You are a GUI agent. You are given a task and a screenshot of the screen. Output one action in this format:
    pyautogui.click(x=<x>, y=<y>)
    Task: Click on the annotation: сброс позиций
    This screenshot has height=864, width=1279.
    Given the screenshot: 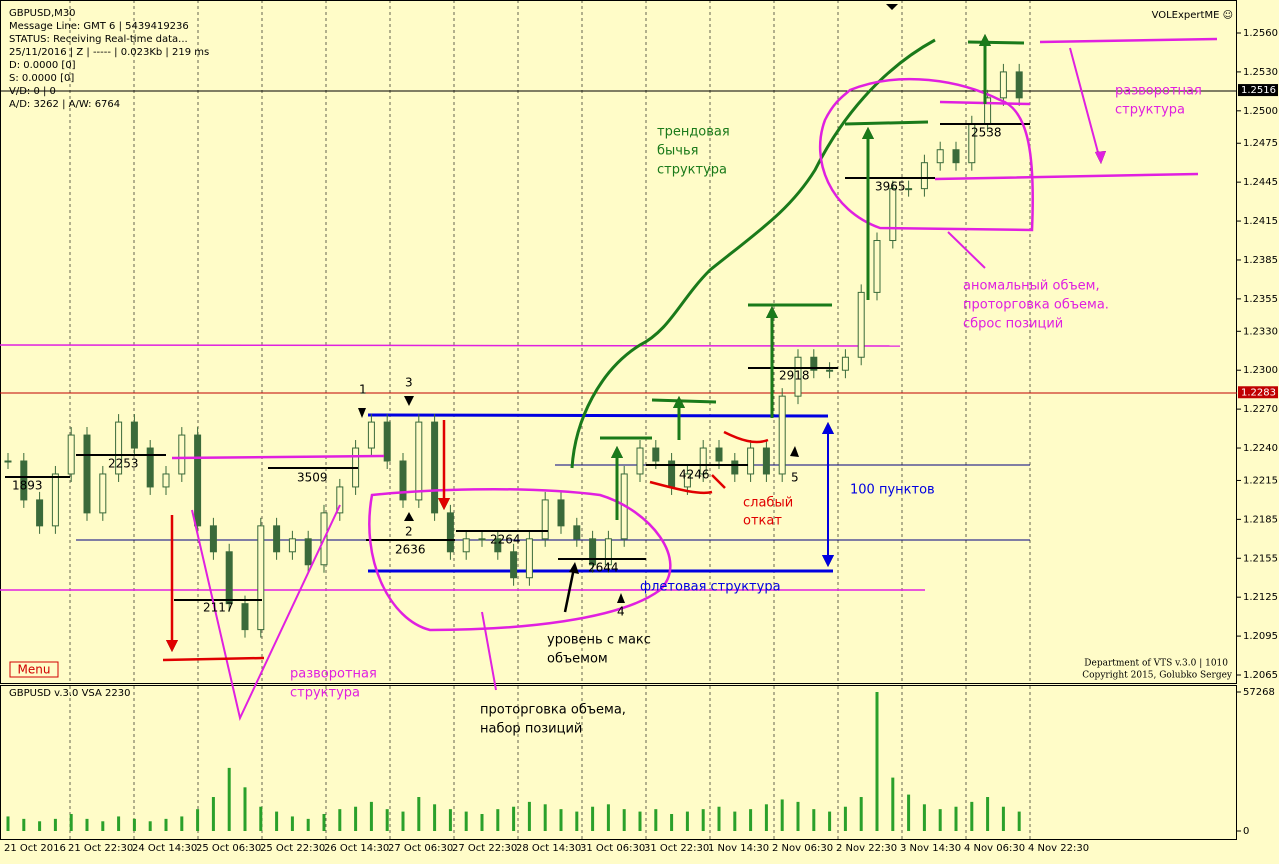 What is the action you would take?
    pyautogui.click(x=1013, y=324)
    